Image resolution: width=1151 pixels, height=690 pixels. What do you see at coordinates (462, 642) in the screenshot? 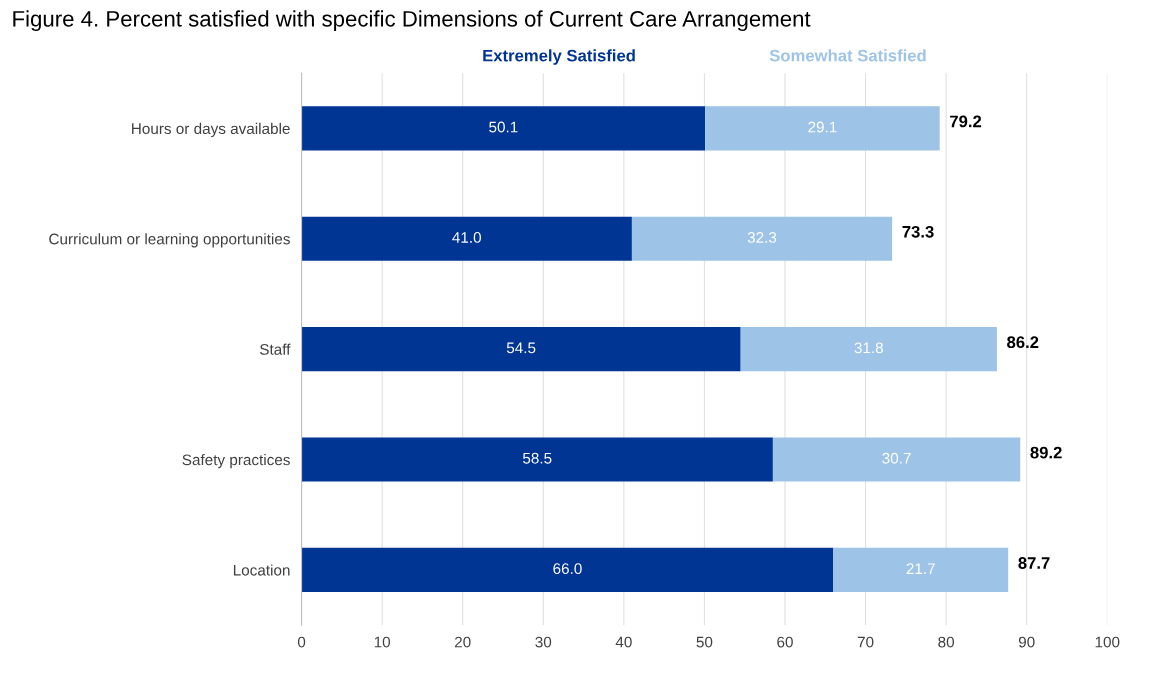
I see `x-tick-label: 20` at bounding box center [462, 642].